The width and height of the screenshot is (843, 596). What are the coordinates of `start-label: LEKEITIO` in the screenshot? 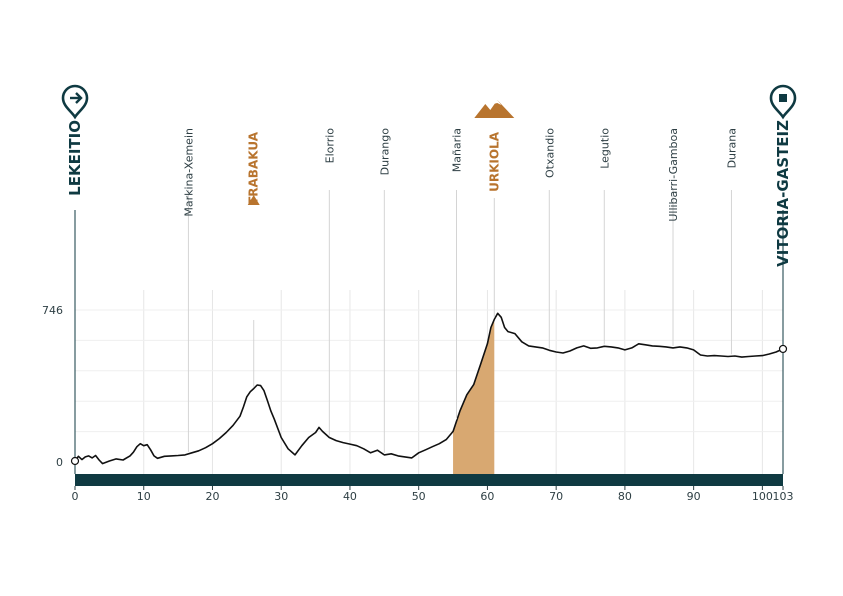 It's located at (75, 158).